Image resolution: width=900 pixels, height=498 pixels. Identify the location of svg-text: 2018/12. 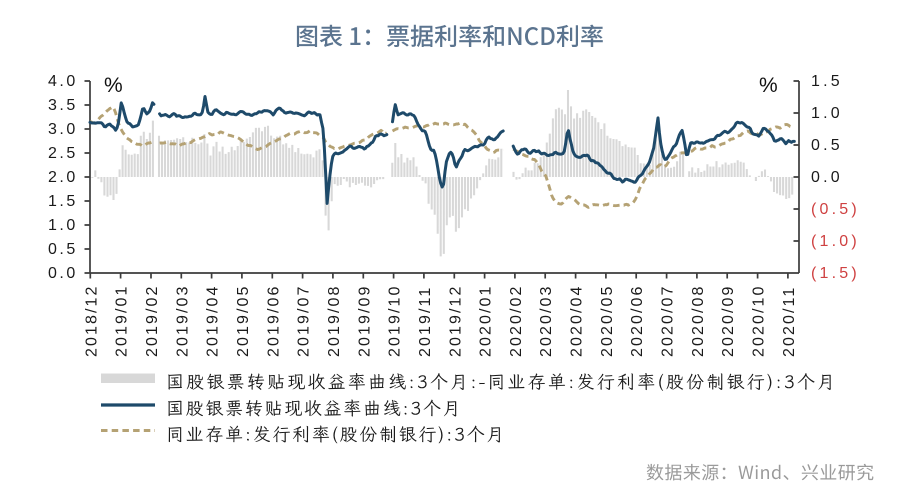
(91, 320).